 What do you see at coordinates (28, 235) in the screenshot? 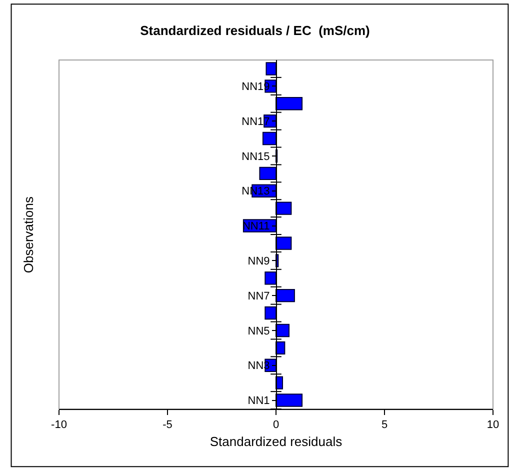
I see `y-axis-title: Observations` at bounding box center [28, 235].